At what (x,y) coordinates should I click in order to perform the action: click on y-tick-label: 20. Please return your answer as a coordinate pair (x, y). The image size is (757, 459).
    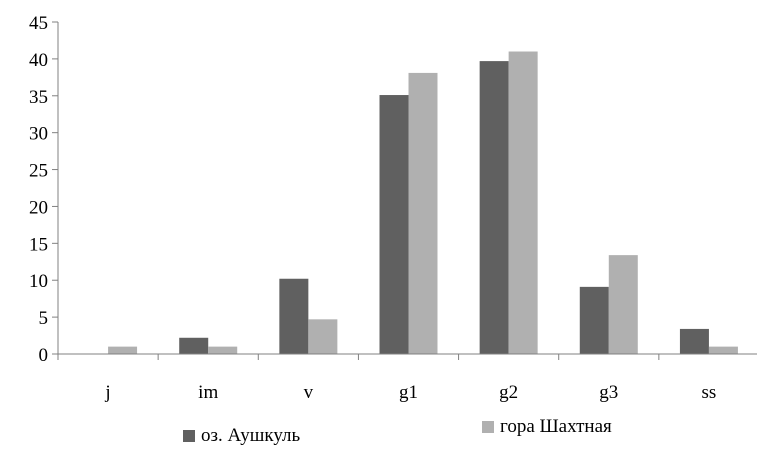
    Looking at the image, I should click on (38, 207).